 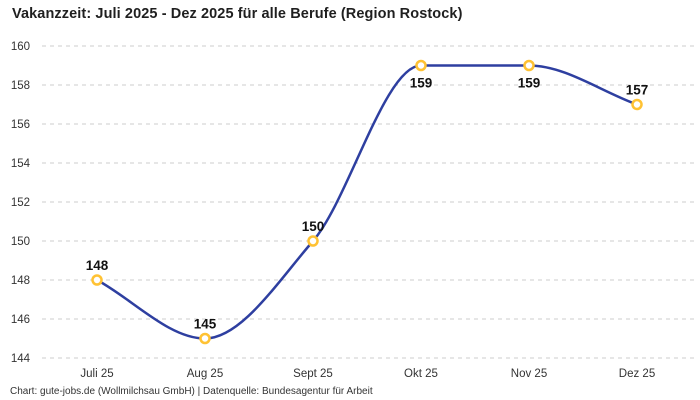 I want to click on y-axis-tick-label: 150, so click(x=20, y=242).